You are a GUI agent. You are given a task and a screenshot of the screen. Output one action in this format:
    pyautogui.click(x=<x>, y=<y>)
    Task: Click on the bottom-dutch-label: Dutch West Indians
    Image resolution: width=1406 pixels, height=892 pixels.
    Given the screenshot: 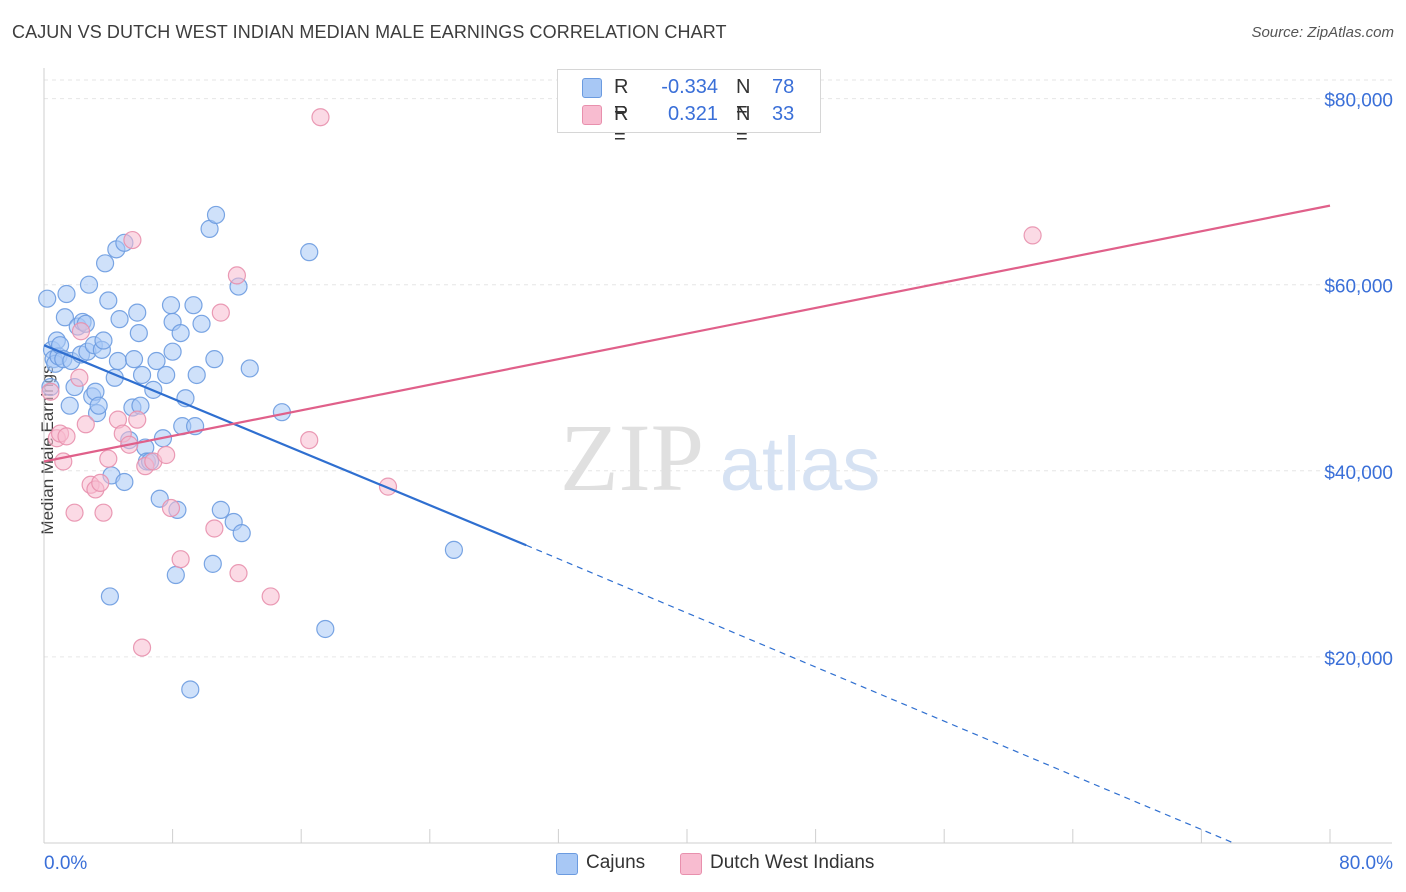 What is the action you would take?
    pyautogui.click(x=792, y=862)
    